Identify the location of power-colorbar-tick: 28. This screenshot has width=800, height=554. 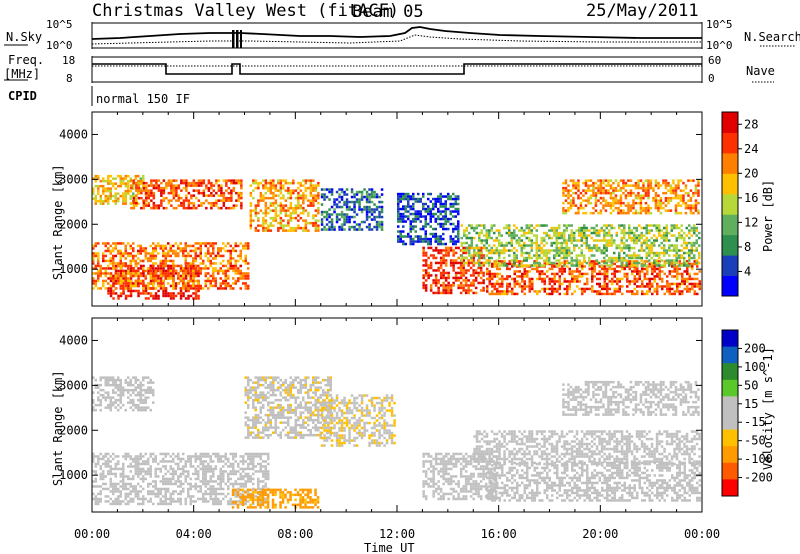
(751, 124).